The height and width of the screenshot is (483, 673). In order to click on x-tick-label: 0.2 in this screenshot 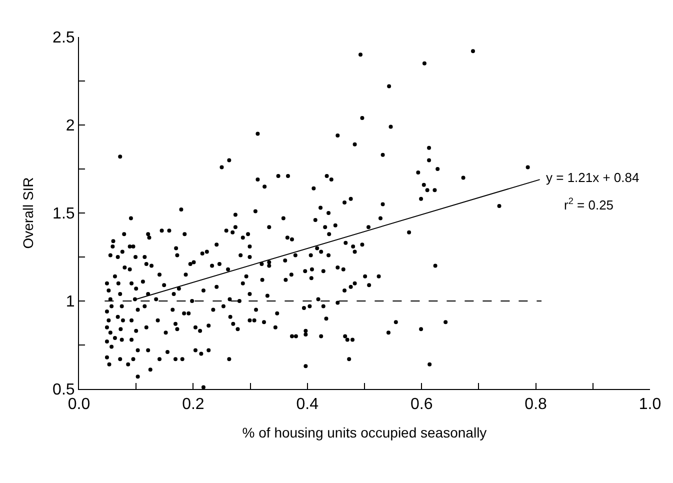, I will do `click(193, 405)`.